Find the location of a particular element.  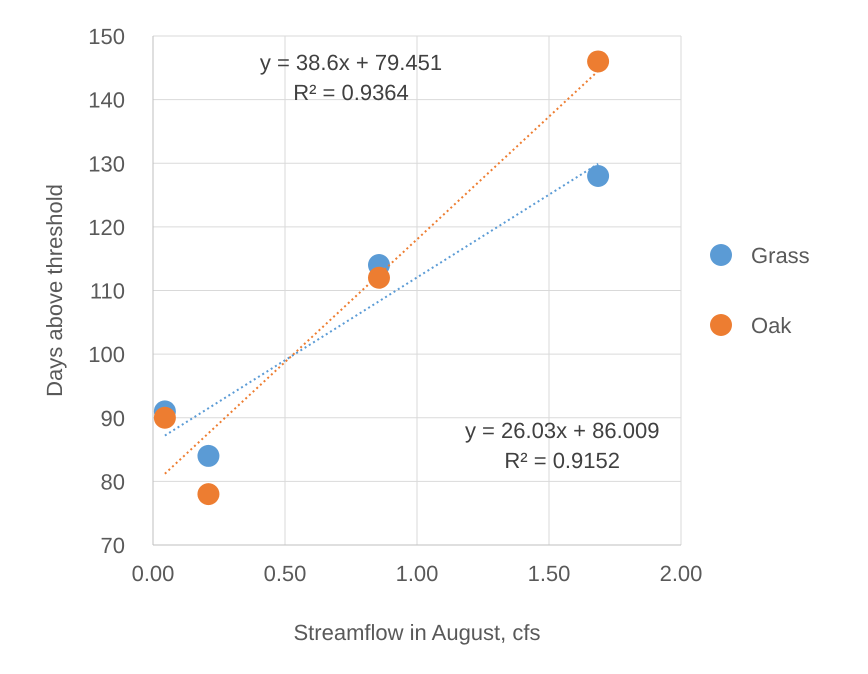

y-tick-label: 140 is located at coordinates (106, 100).